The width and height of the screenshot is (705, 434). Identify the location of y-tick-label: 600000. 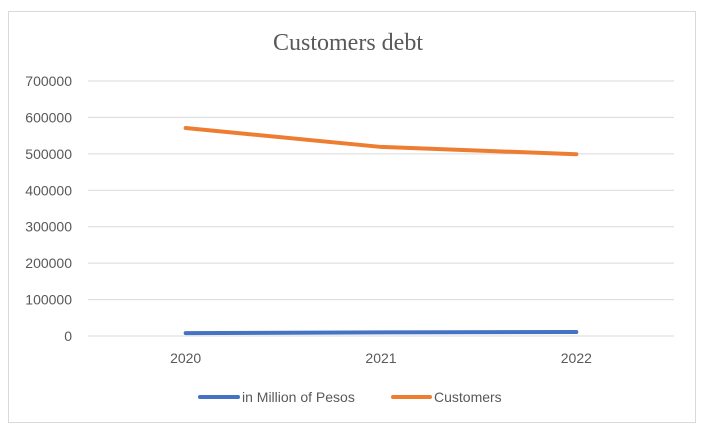
(48, 117).